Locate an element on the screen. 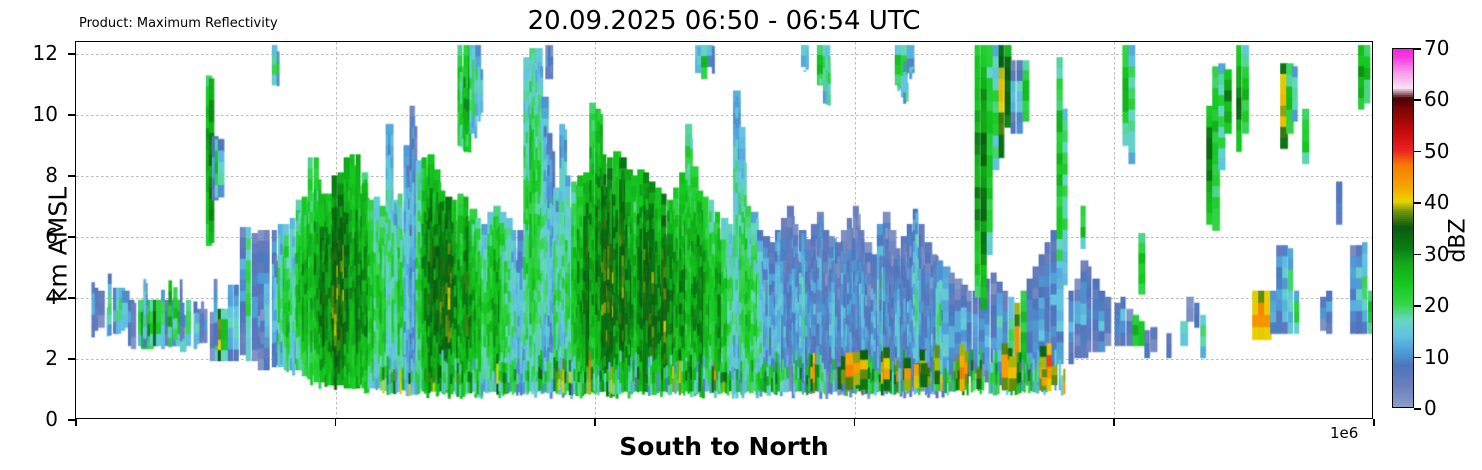 The image size is (1482, 470). x-axis-exponent: 1e6 is located at coordinates (1344, 433).